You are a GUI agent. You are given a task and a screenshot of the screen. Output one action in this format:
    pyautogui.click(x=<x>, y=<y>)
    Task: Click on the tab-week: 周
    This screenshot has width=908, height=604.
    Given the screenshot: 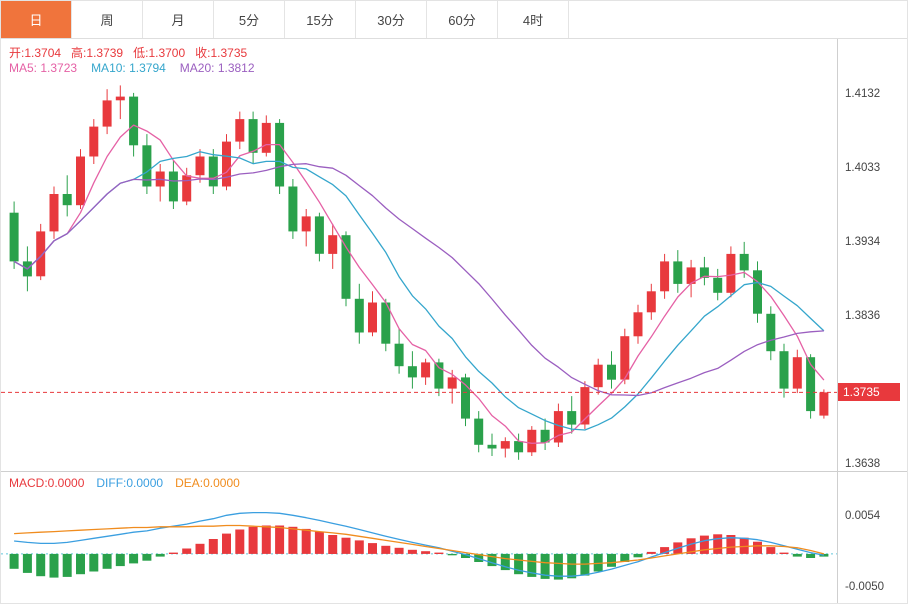 What is the action you would take?
    pyautogui.click(x=107, y=19)
    